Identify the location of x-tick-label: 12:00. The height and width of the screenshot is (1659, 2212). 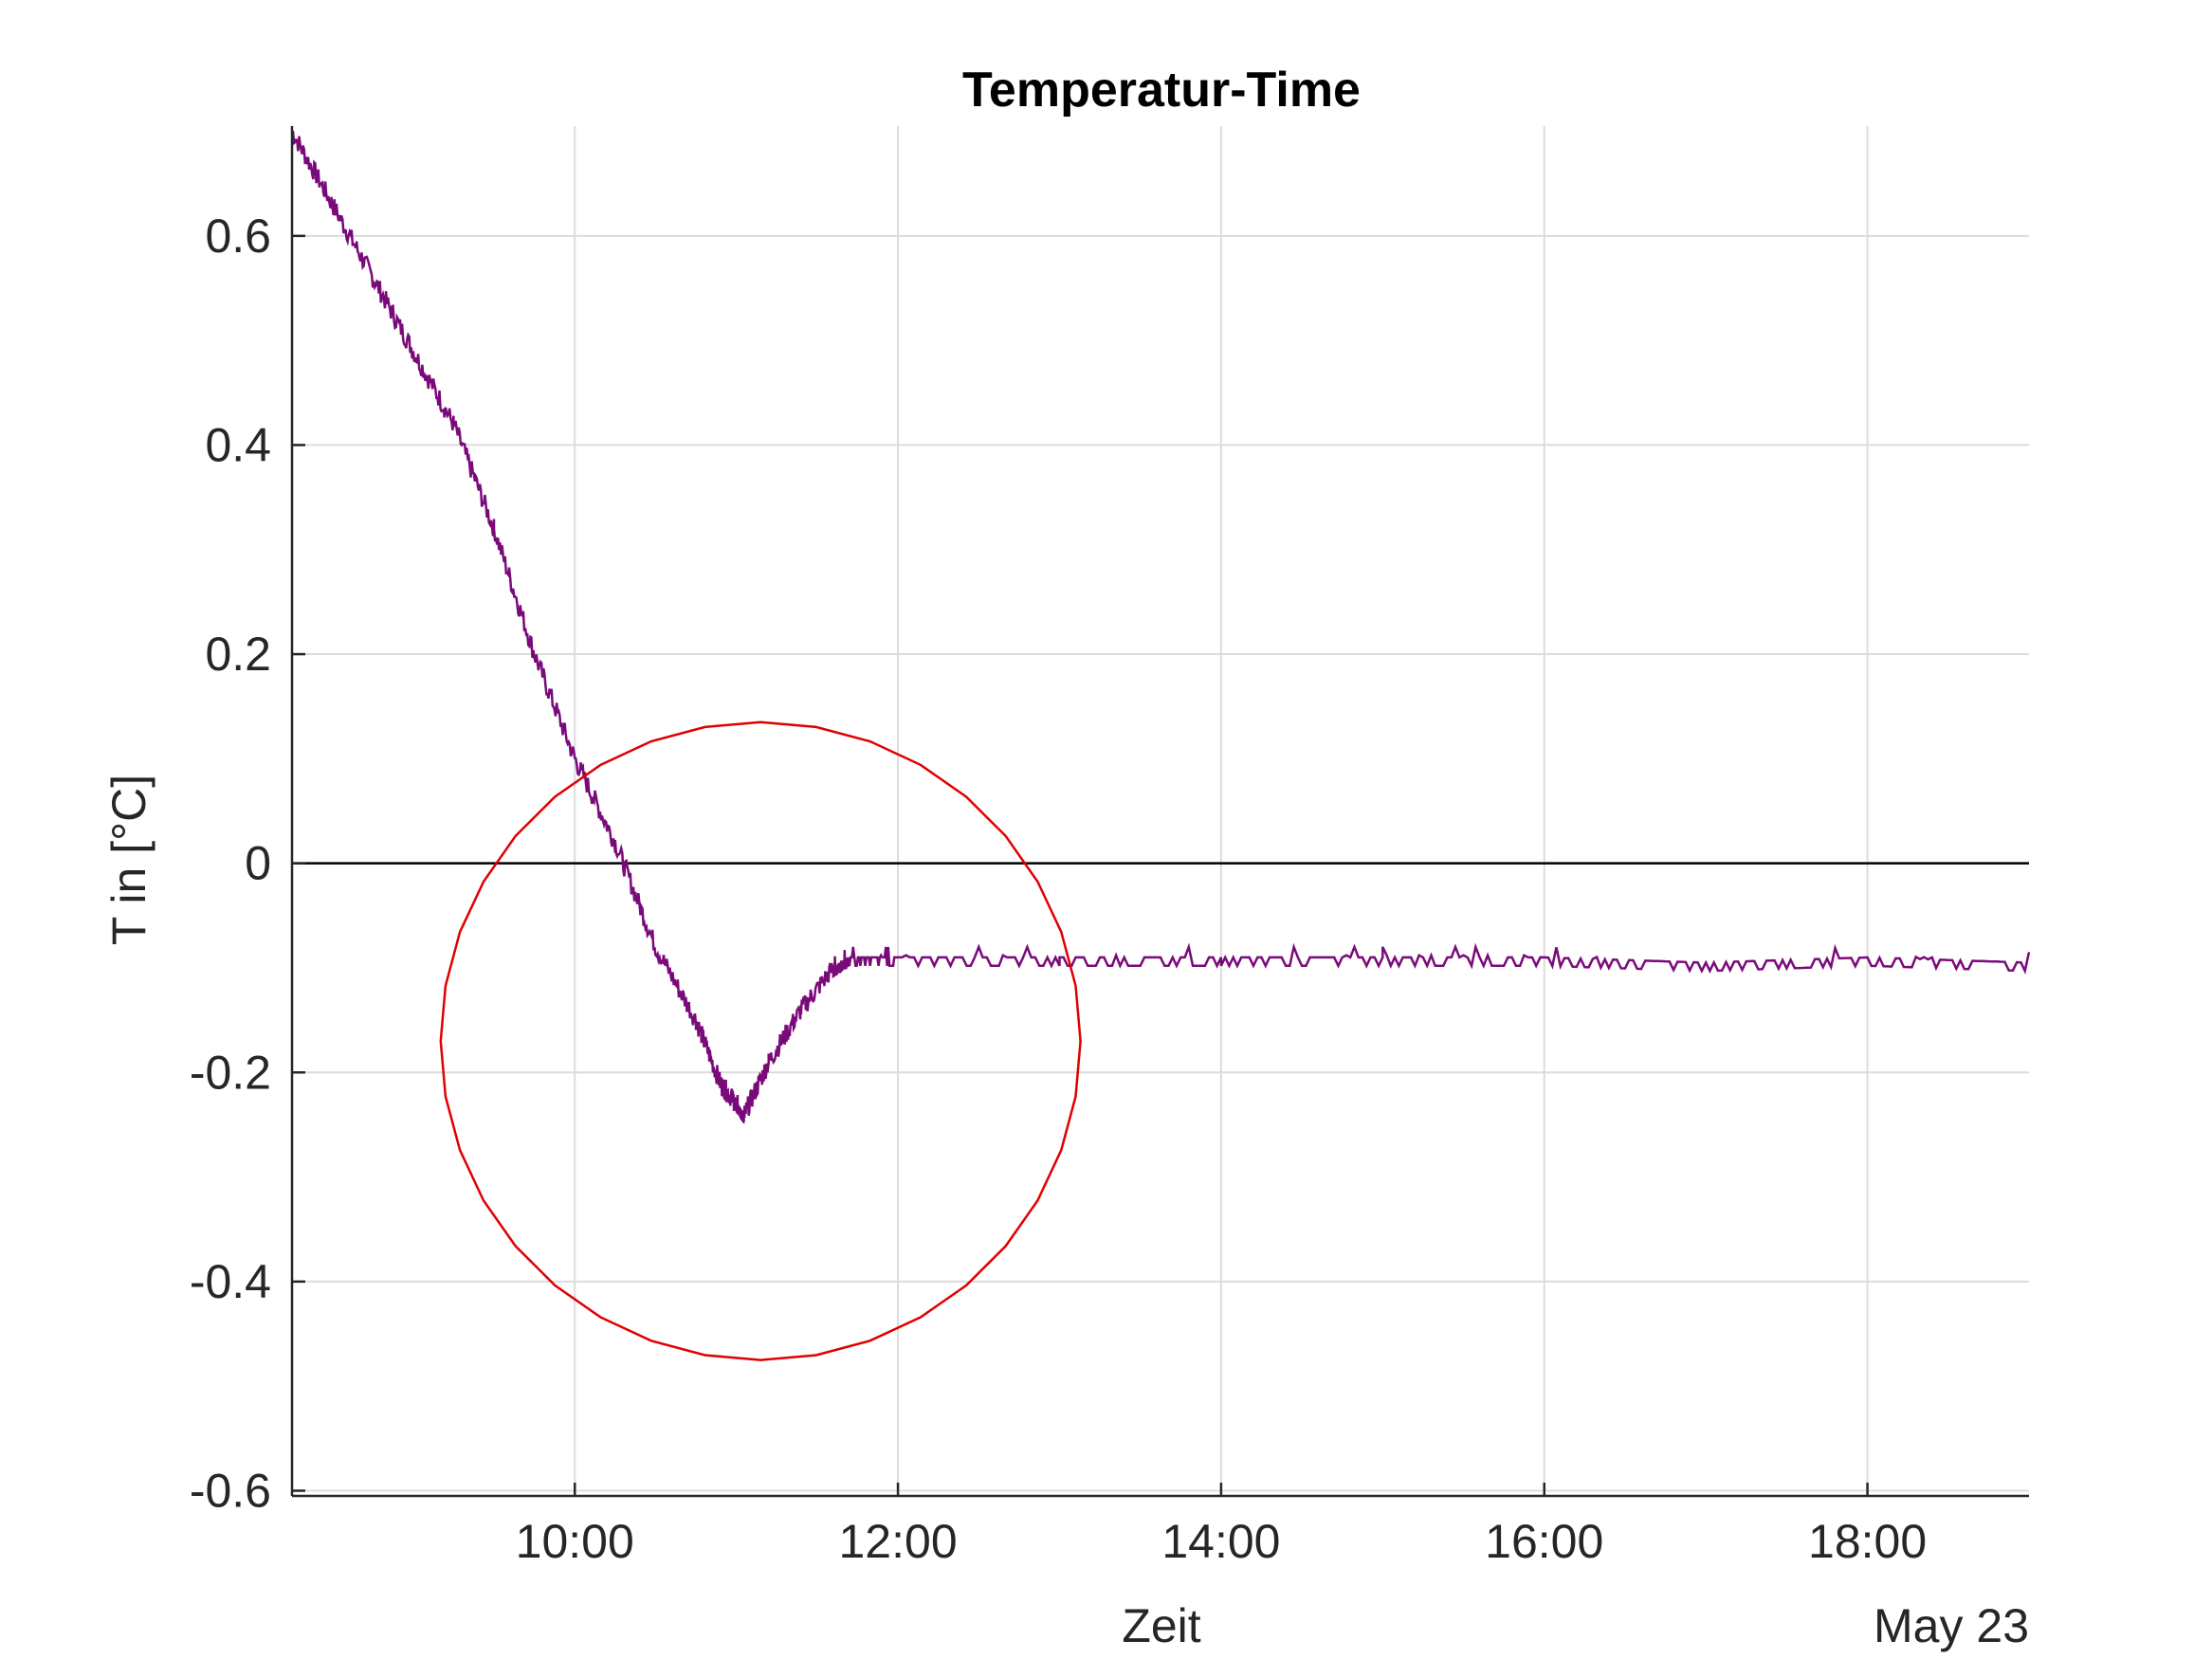
(898, 1541).